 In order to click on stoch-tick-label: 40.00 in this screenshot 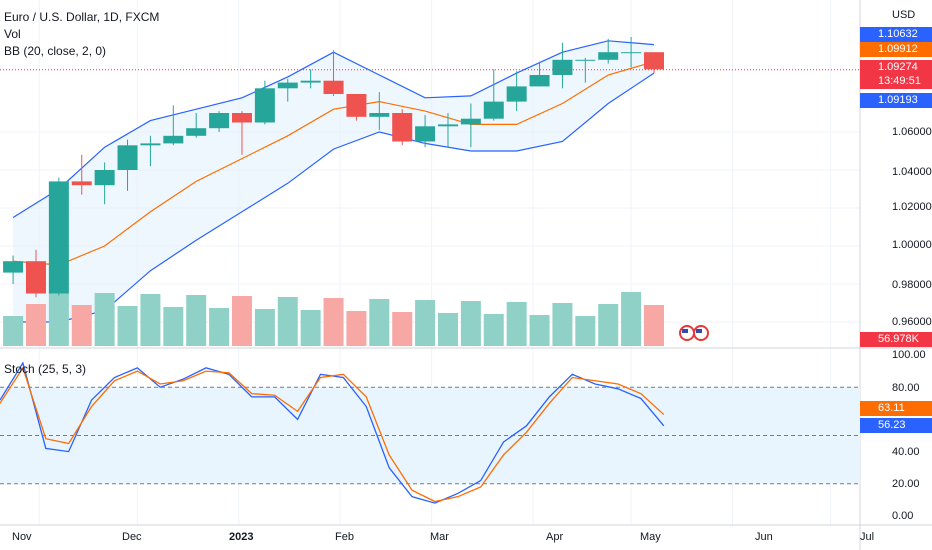, I will do `click(906, 452)`.